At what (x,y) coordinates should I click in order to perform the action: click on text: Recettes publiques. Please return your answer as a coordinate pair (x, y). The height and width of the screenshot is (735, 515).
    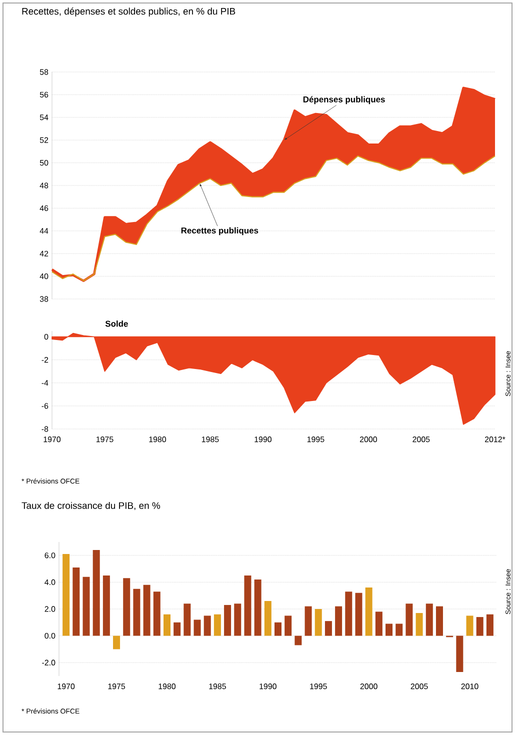
    Looking at the image, I should click on (219, 231).